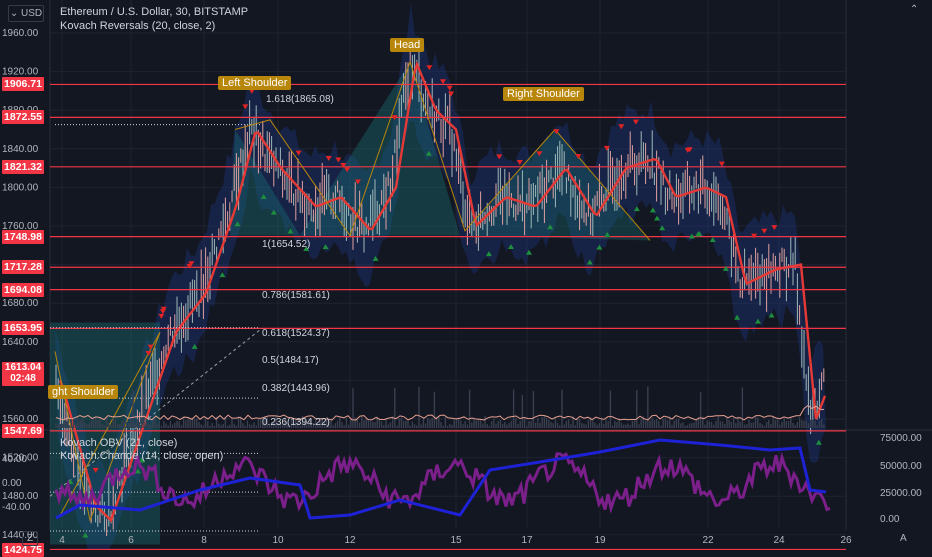 Image resolution: width=932 pixels, height=557 pixels. I want to click on fib-label-1618: 1.618(1865.08), so click(300, 99).